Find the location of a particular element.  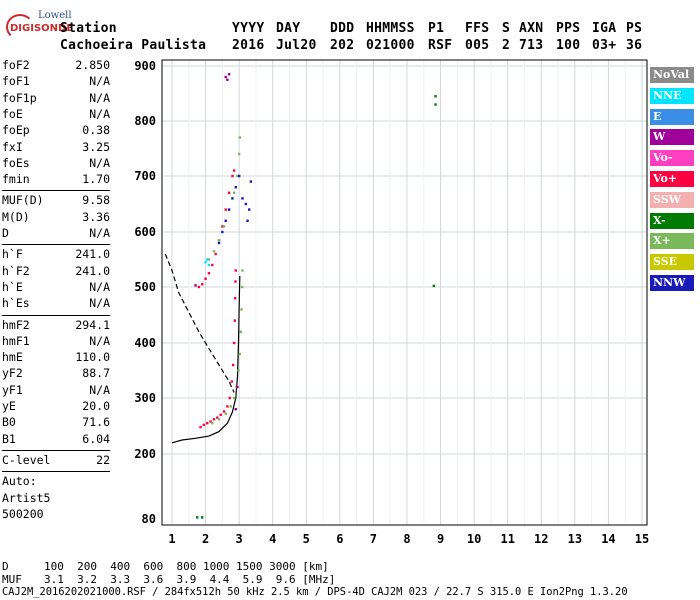

param-name: yF1 is located at coordinates (12, 389).